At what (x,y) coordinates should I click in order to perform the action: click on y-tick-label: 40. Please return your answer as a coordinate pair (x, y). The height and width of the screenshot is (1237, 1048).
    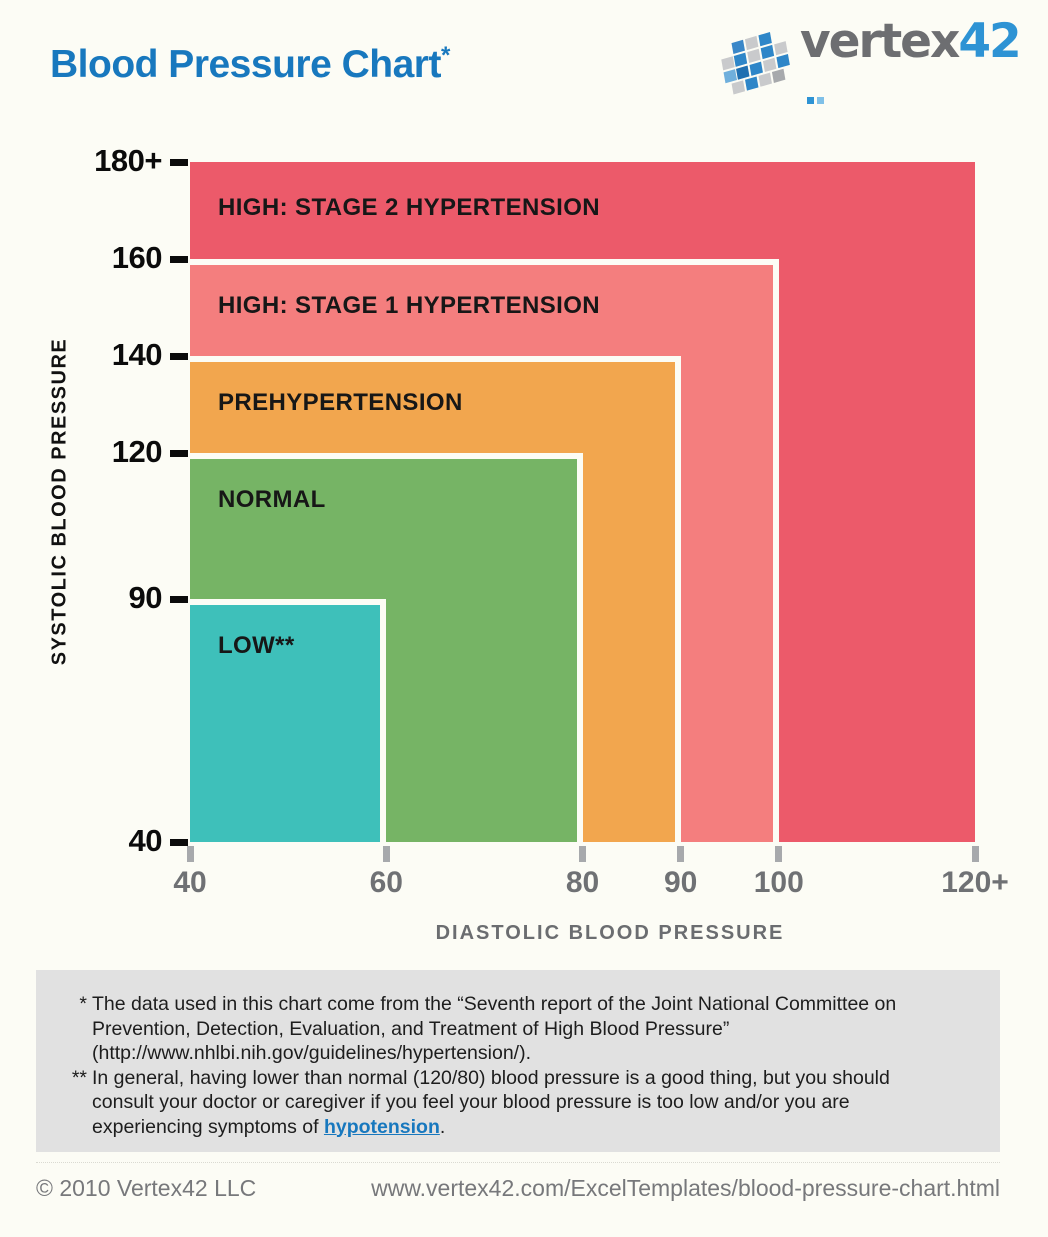
    Looking at the image, I should click on (145, 840).